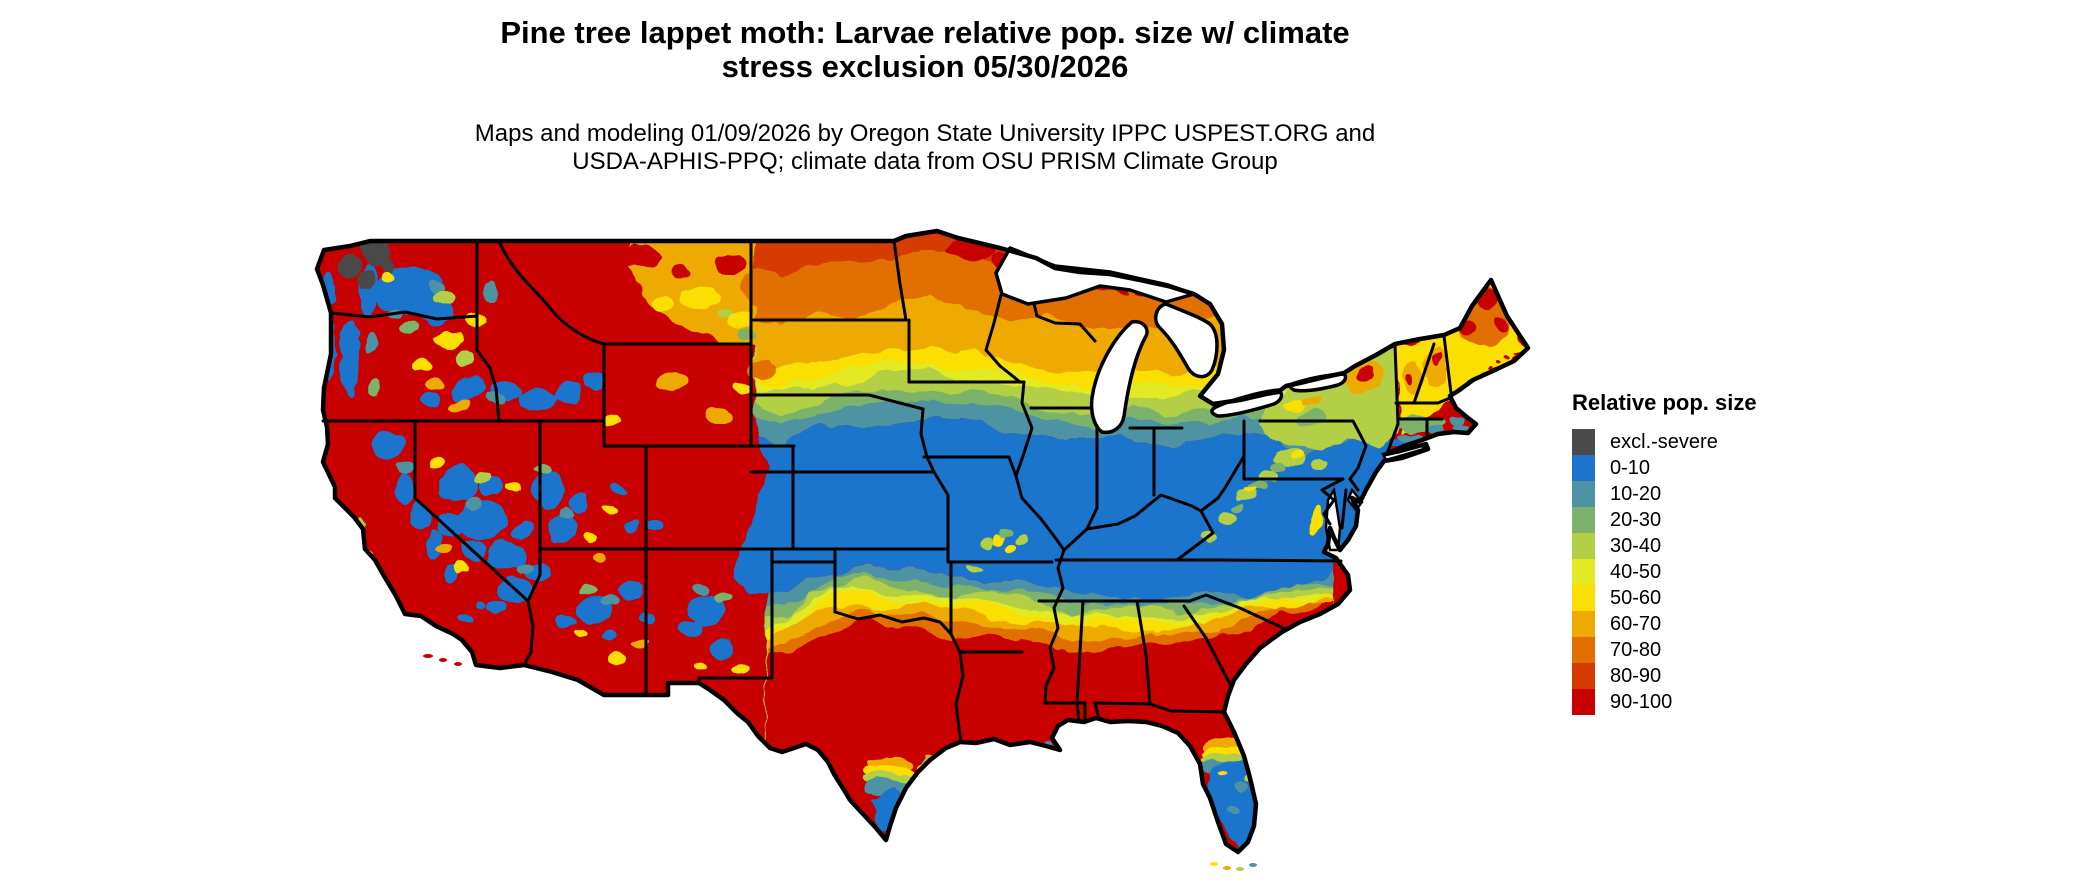 The width and height of the screenshot is (2100, 892). What do you see at coordinates (925, 66) in the screenshot?
I see `title-line-2: stress exclusion 05/30/2026` at bounding box center [925, 66].